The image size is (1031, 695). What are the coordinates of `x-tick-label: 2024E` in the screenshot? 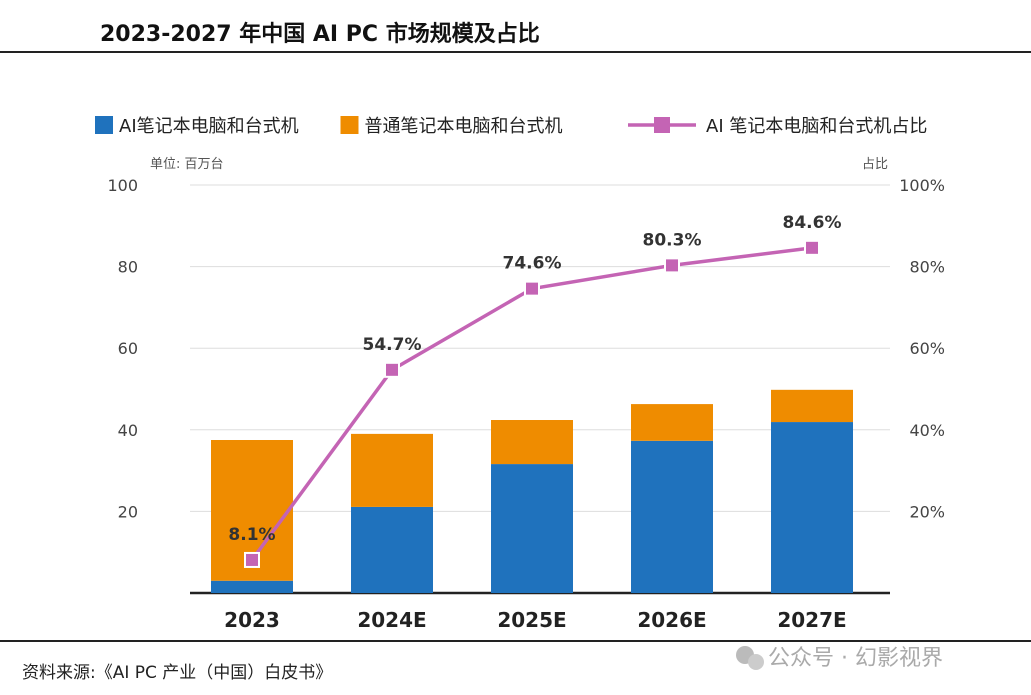 It's located at (391, 620).